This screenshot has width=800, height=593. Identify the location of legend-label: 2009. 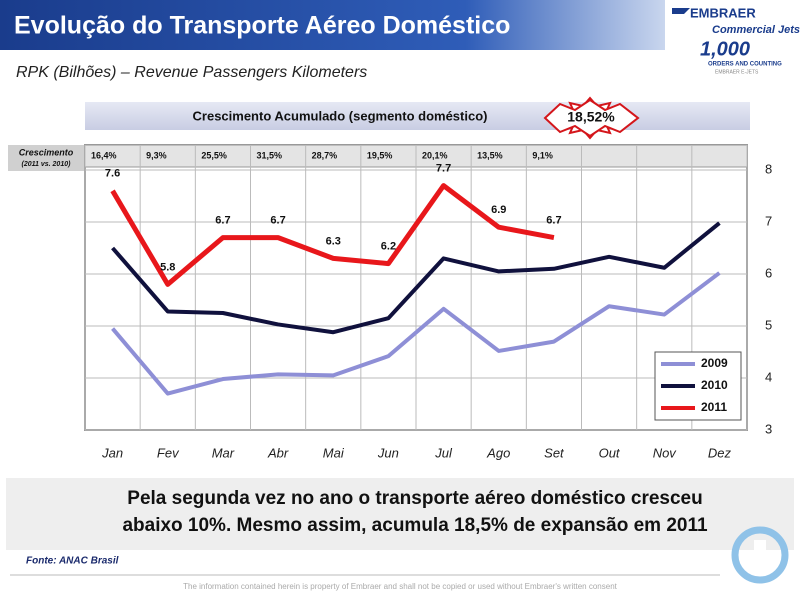
(714, 363).